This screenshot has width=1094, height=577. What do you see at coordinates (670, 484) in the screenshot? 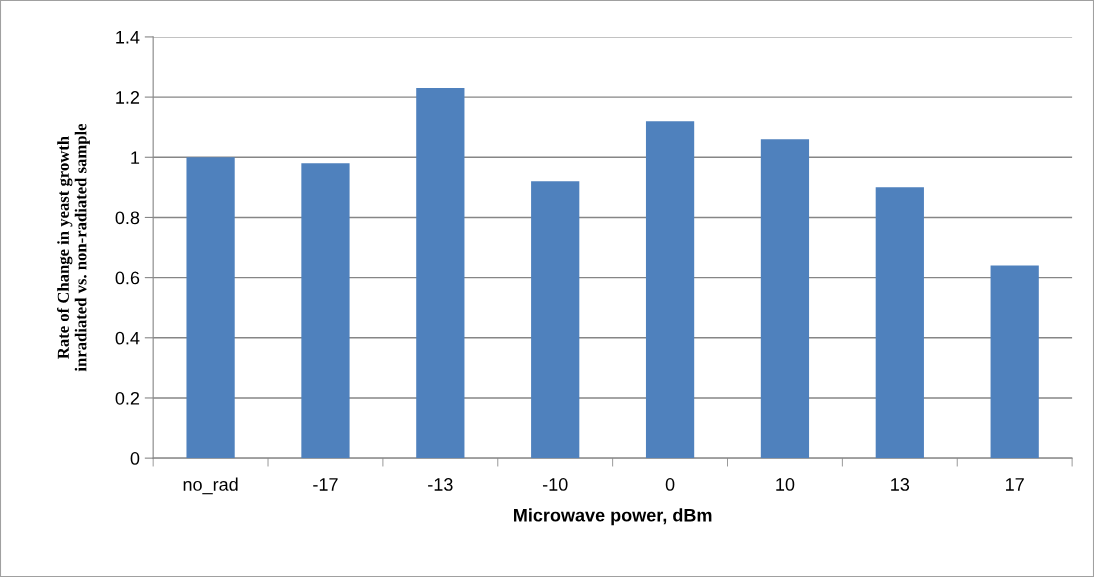
I see `x-tick-label: 0` at bounding box center [670, 484].